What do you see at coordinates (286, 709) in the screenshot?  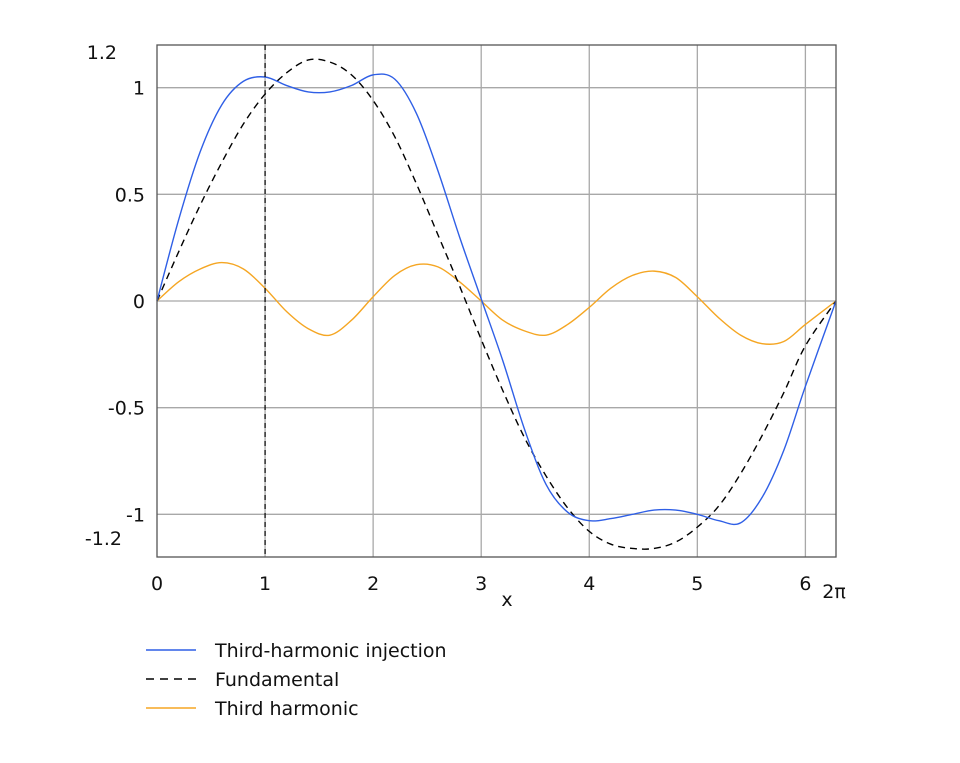 I see `legend-label-2: Third harmonic` at bounding box center [286, 709].